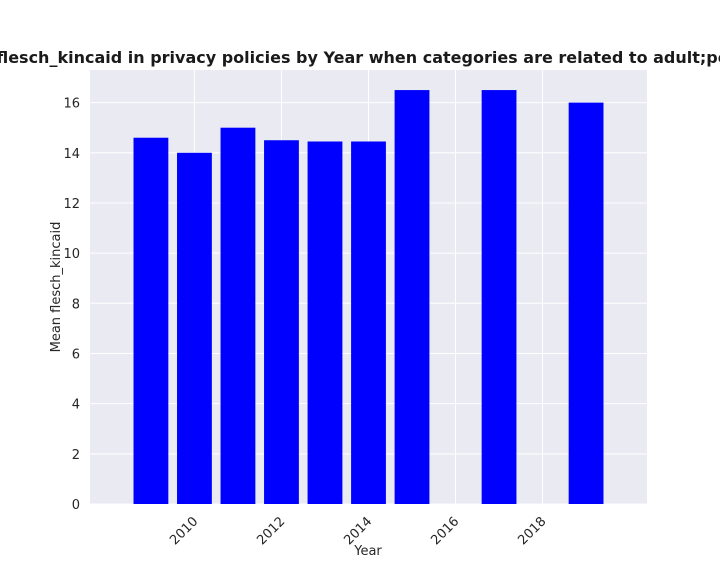  I want to click on x-tick-label: 2012, so click(271, 531).